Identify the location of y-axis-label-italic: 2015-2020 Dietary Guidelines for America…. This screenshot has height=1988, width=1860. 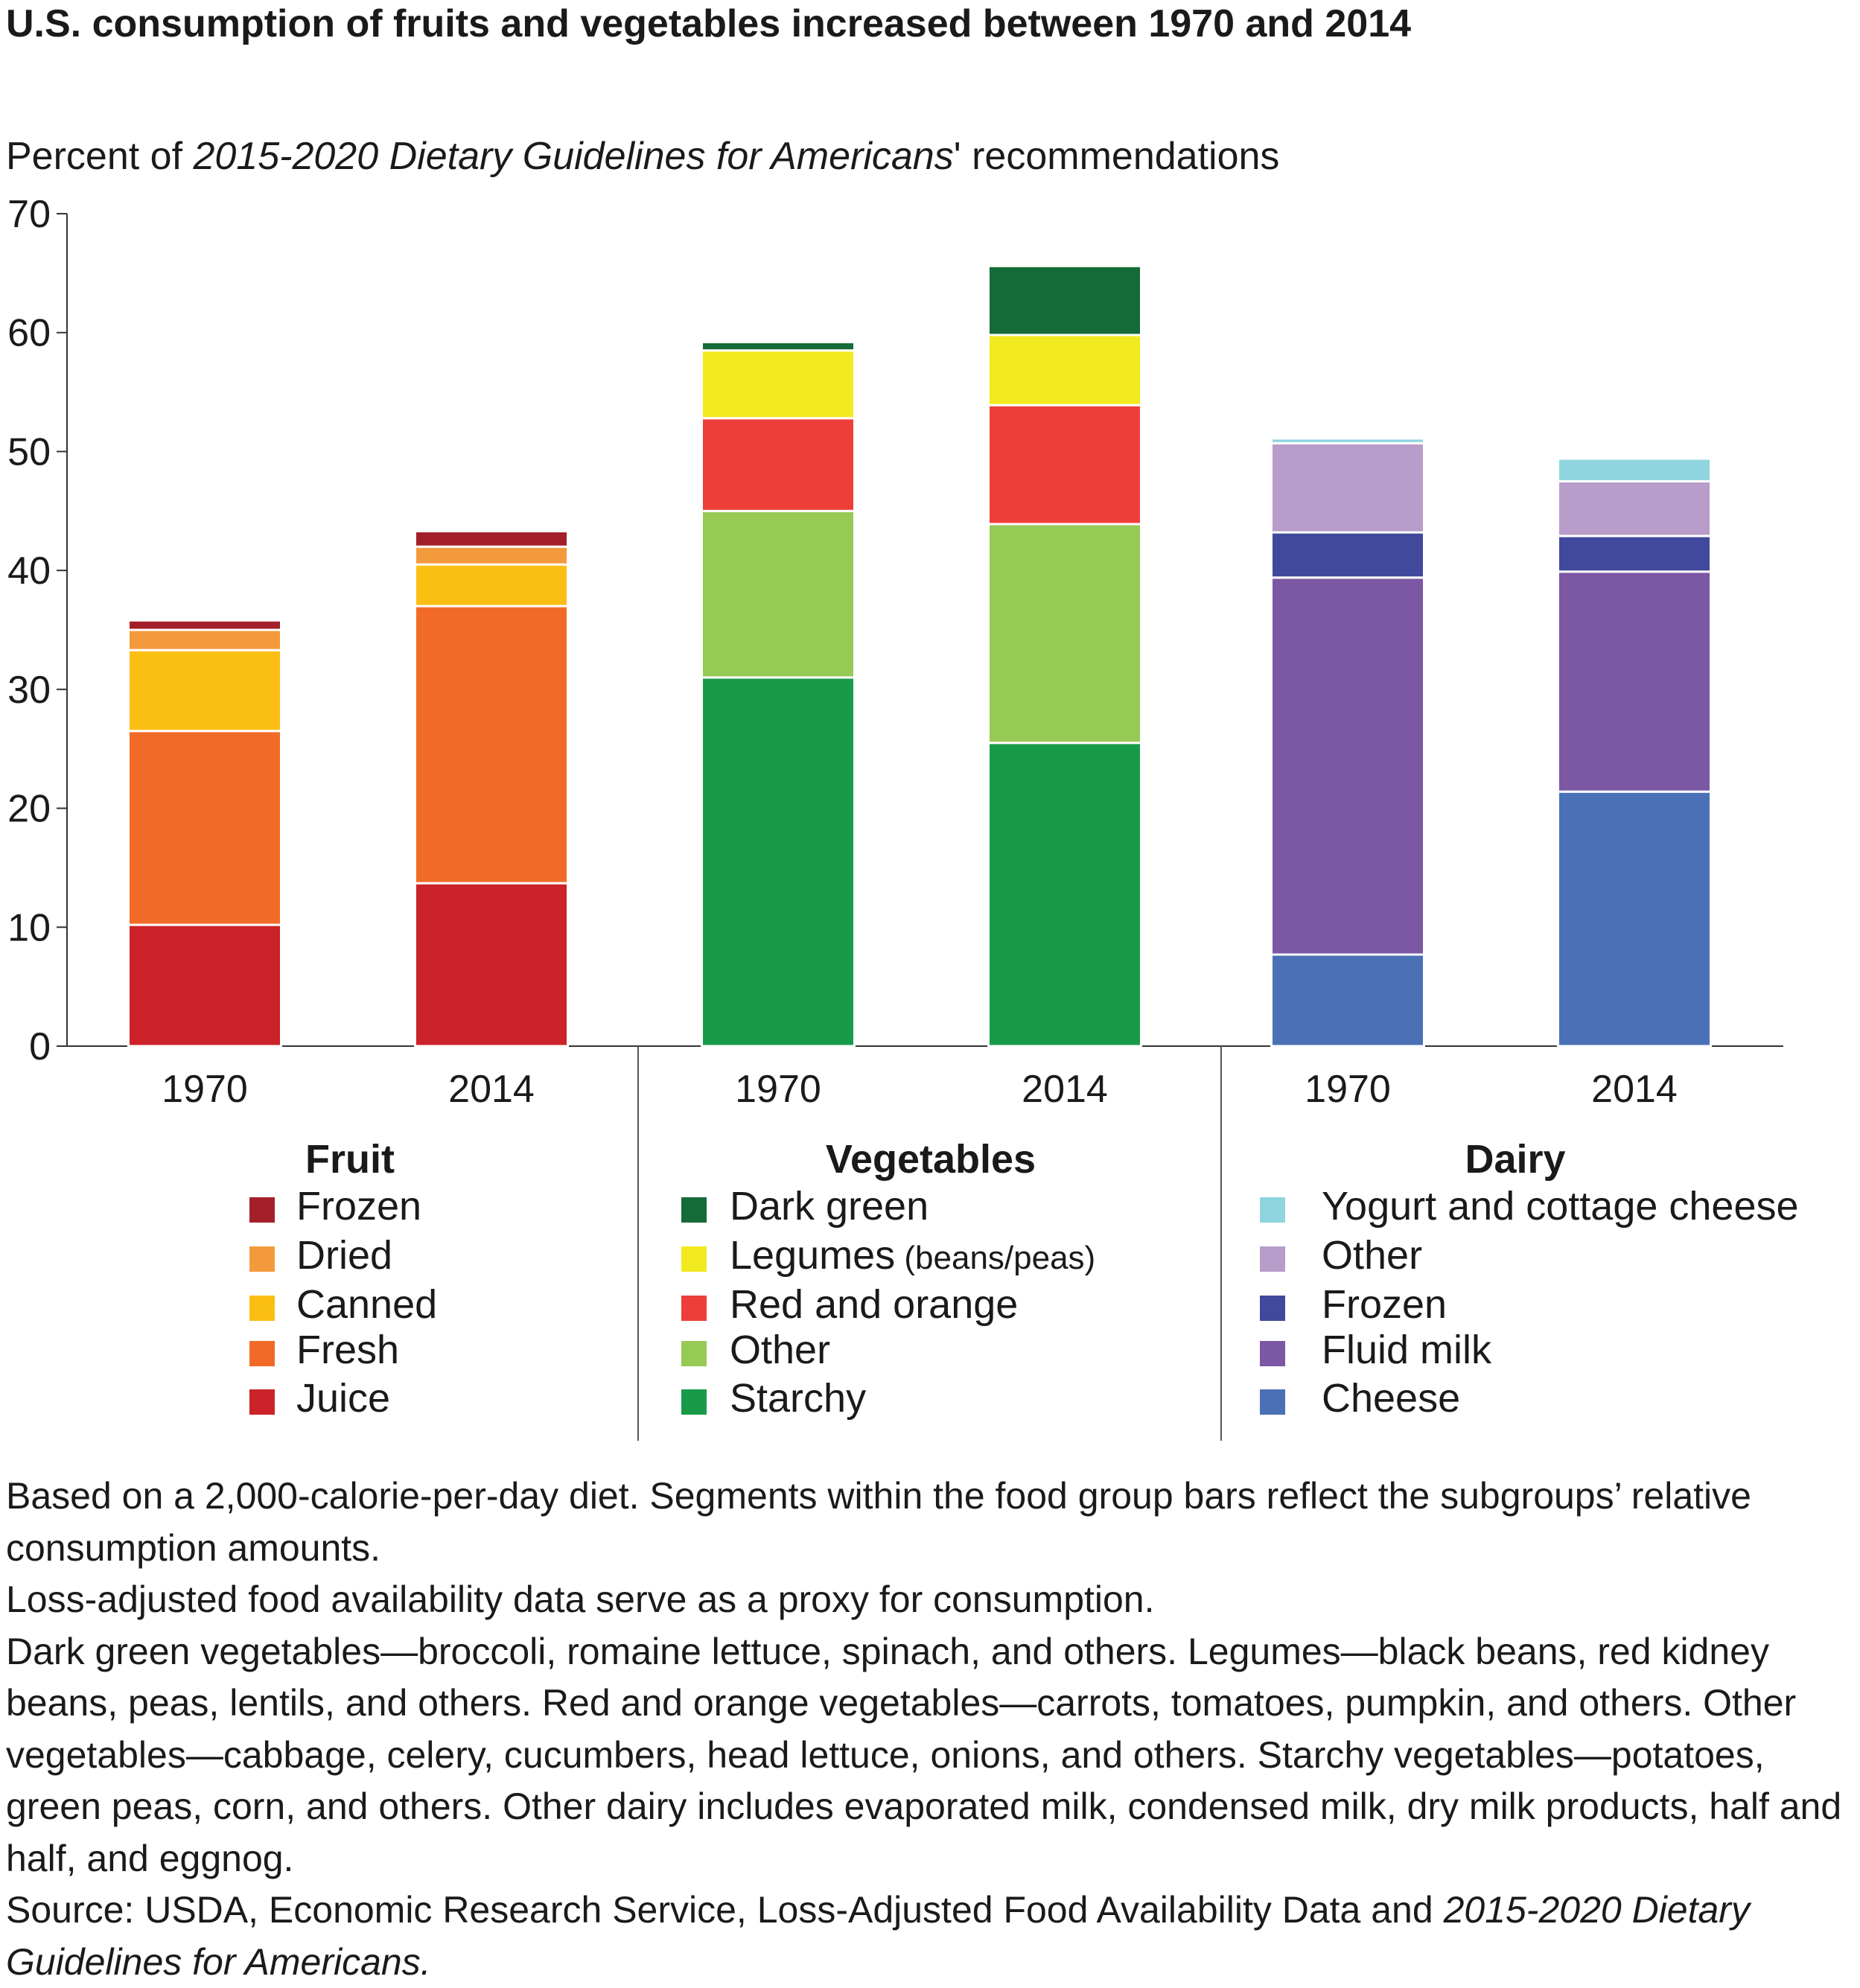
(573, 156).